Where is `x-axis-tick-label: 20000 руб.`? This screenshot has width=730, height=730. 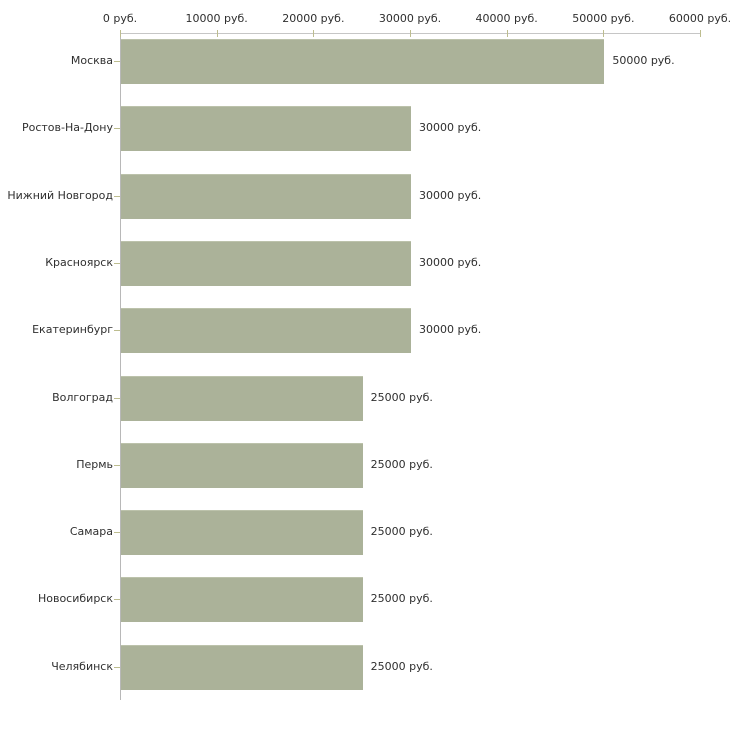
x-axis-tick-label: 20000 руб. is located at coordinates (313, 18).